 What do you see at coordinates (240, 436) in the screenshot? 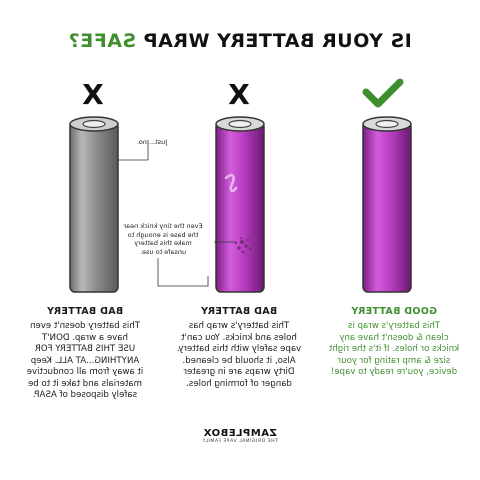
I see `brand-logo: ZAMPLEBOX THE ORIGINAL VAPE FAMILY` at bounding box center [240, 436].